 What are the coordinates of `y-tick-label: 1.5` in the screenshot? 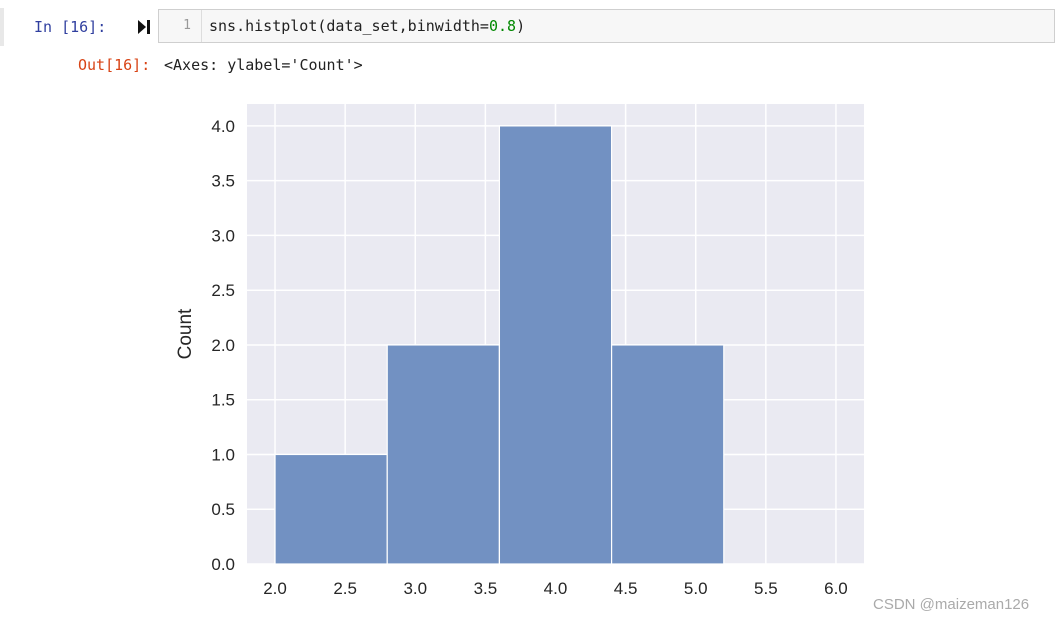 It's located at (223, 400).